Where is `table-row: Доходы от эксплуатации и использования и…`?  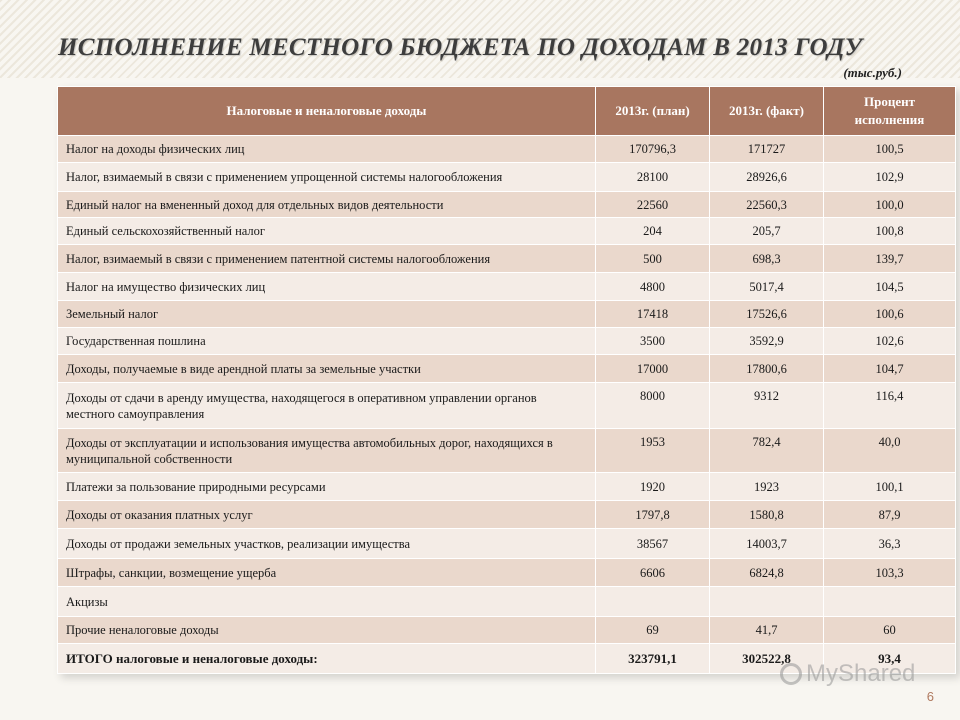
table-row: Доходы от эксплуатации и использования и… is located at coordinates (506, 450).